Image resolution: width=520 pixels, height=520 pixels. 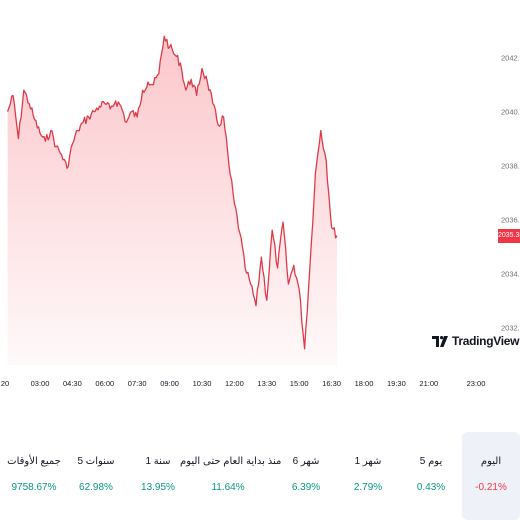 What do you see at coordinates (34, 461) in the screenshot?
I see `period-label: جميع الأوقات` at bounding box center [34, 461].